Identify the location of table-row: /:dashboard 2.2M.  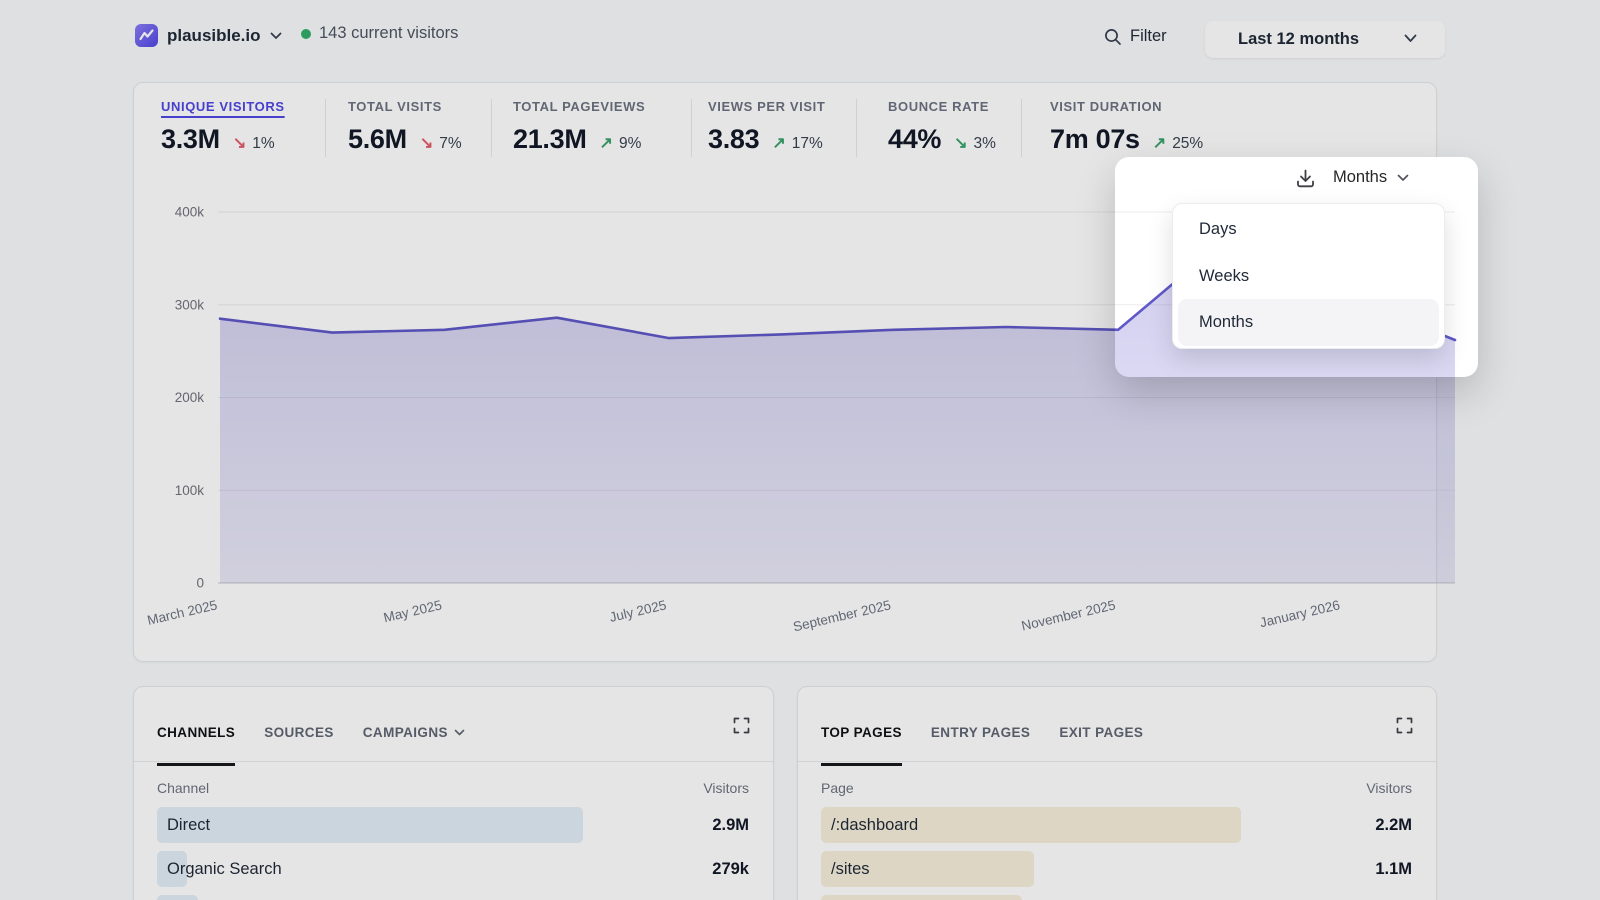
(1116, 825).